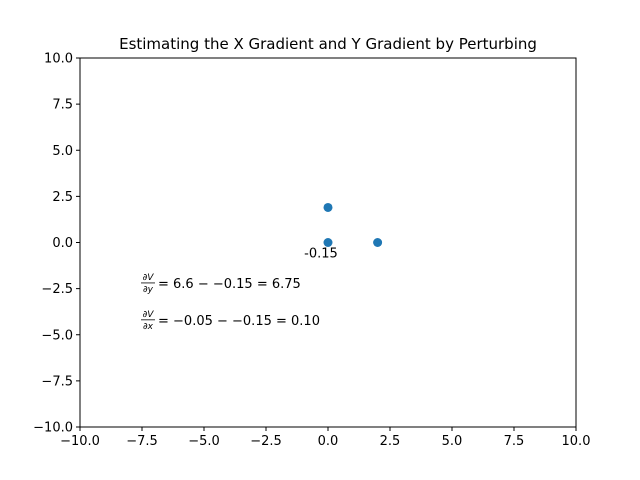 This screenshot has height=480, width=640. Describe the element at coordinates (390, 441) in the screenshot. I see `x-tick-label: 2.5` at that location.